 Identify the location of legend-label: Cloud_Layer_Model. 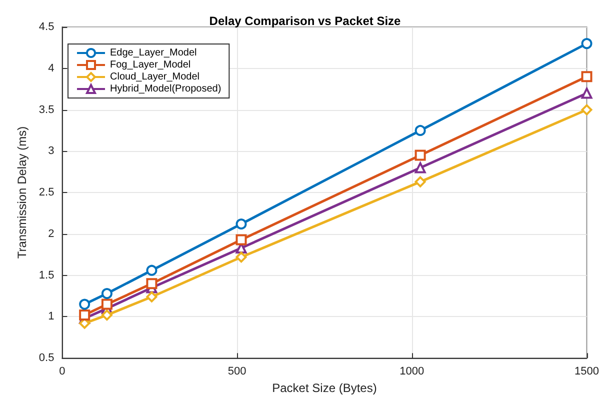
(155, 77).